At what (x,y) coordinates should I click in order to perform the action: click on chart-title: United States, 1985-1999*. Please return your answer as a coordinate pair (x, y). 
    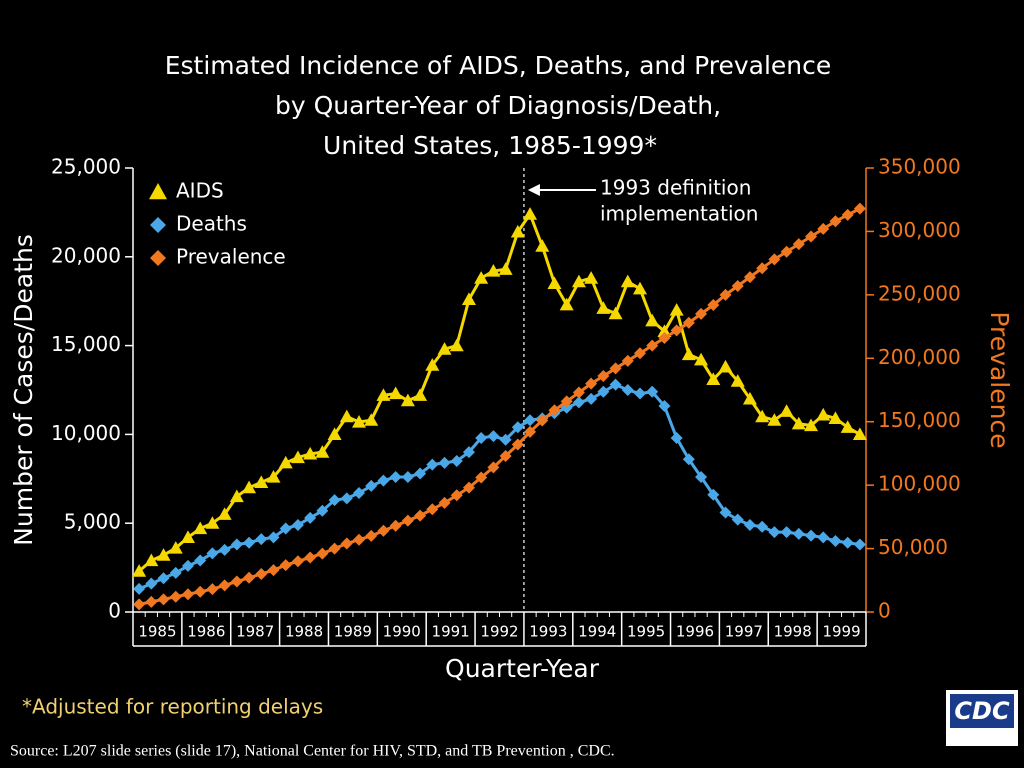
    Looking at the image, I should click on (490, 145).